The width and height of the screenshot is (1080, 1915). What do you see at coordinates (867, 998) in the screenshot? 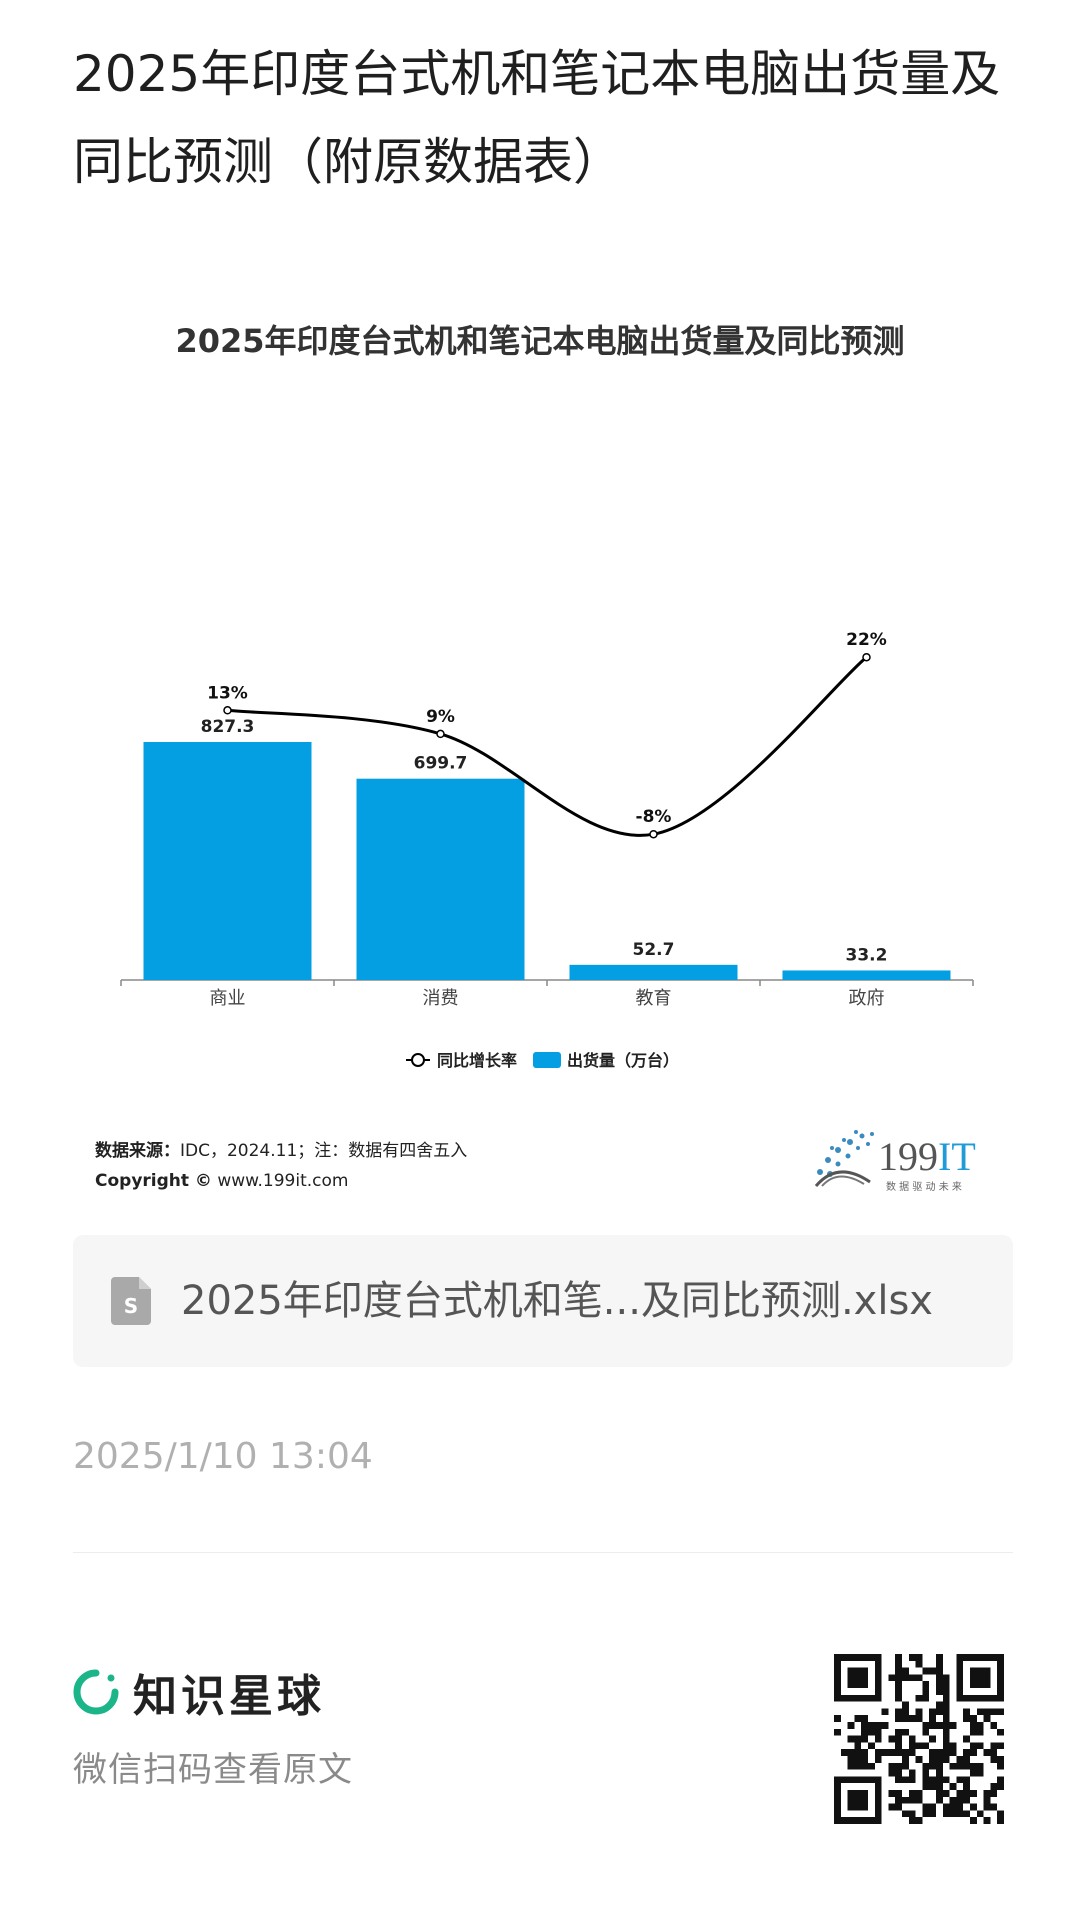
I see `x-tick-label: 政府` at bounding box center [867, 998].